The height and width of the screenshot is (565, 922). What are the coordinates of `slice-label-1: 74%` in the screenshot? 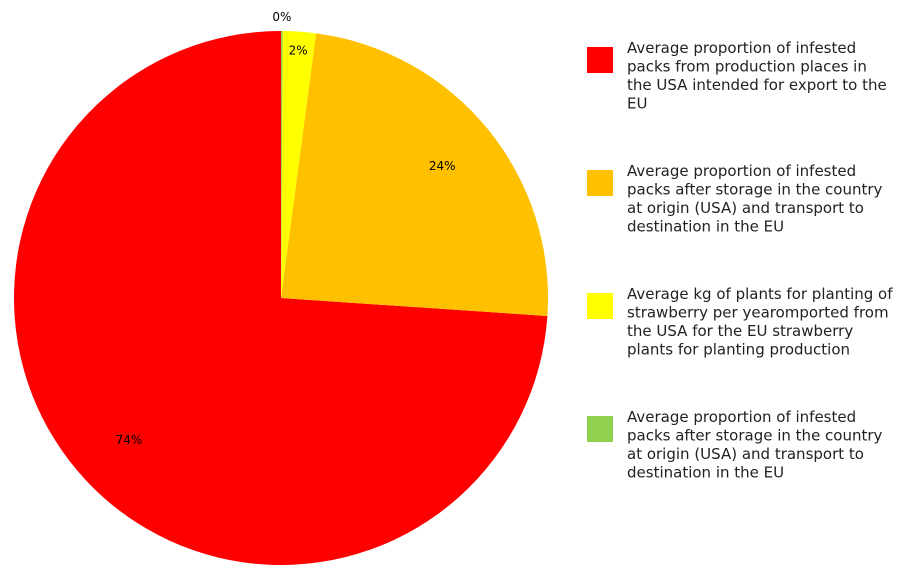 It's located at (129, 440).